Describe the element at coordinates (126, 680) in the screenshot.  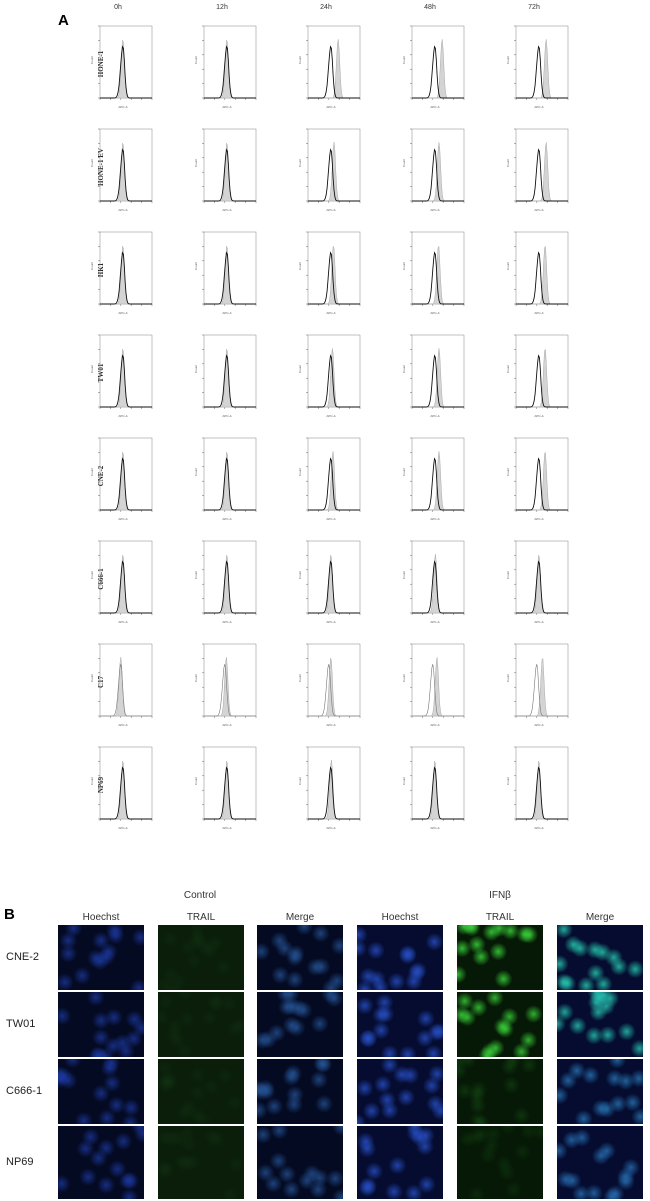
I see `plot-frame` at that location.